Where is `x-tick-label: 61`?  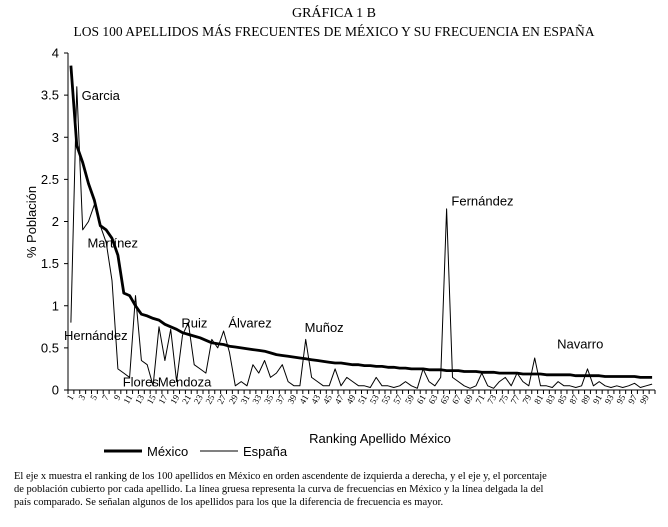 x-tick-label: 61 is located at coordinates (421, 399).